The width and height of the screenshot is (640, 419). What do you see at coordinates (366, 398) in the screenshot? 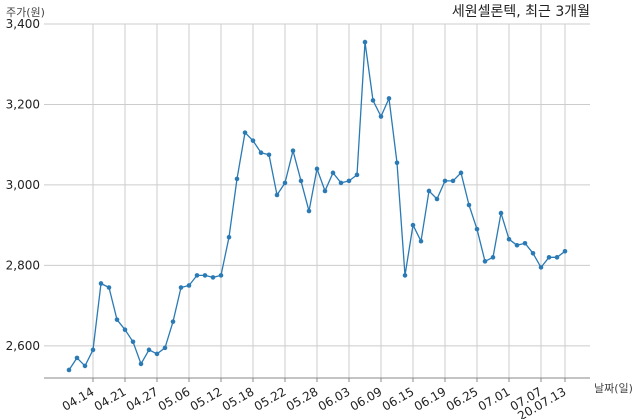
I see `x-tick-label: 06.09` at bounding box center [366, 398].